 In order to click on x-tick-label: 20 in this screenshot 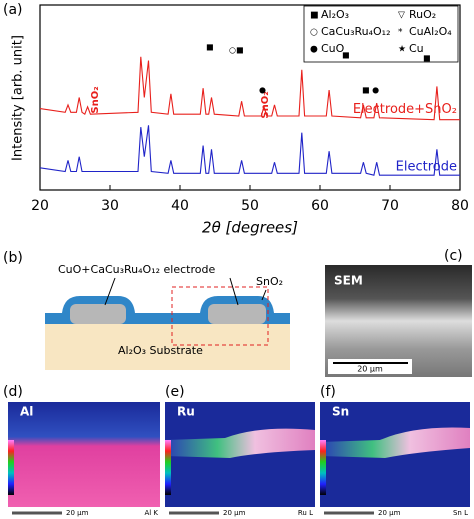, I will do `click(40, 206)`.